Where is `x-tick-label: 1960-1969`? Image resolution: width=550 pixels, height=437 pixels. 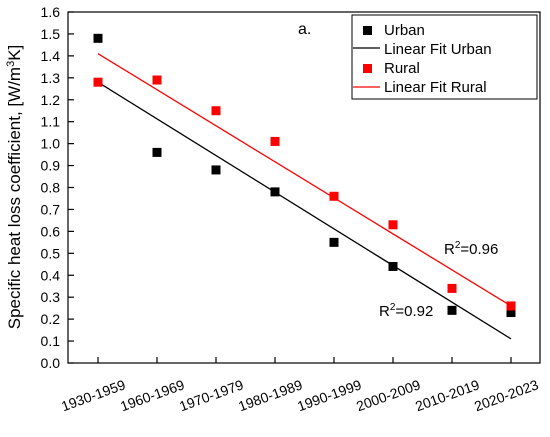
x-tick-label: 1960-1969 is located at coordinates (152, 395).